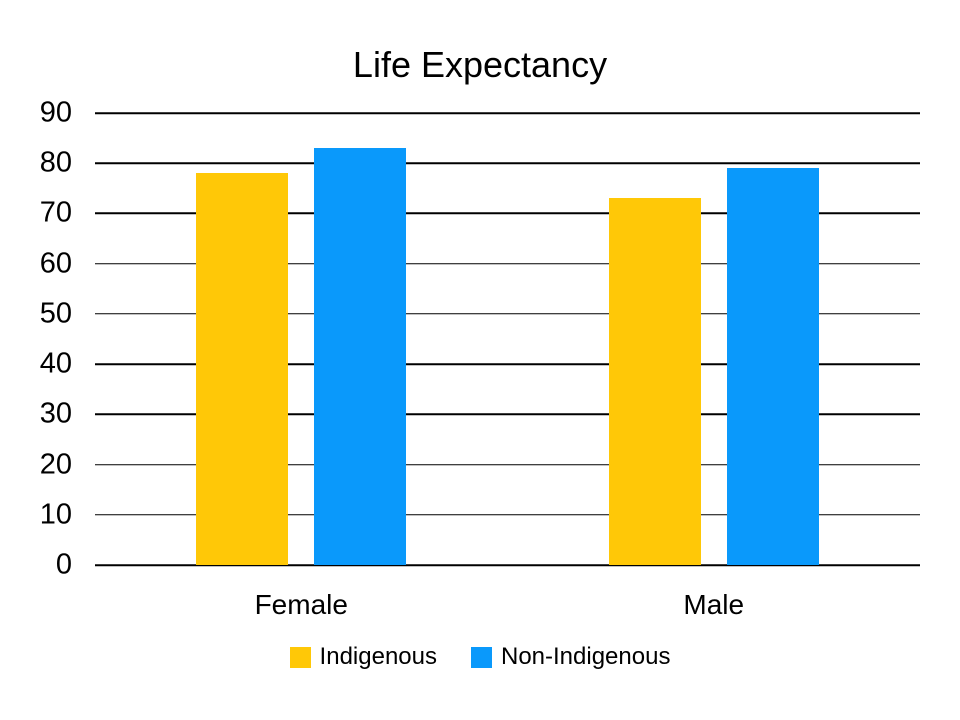  I want to click on y-tick-label-60: 60, so click(55, 263).